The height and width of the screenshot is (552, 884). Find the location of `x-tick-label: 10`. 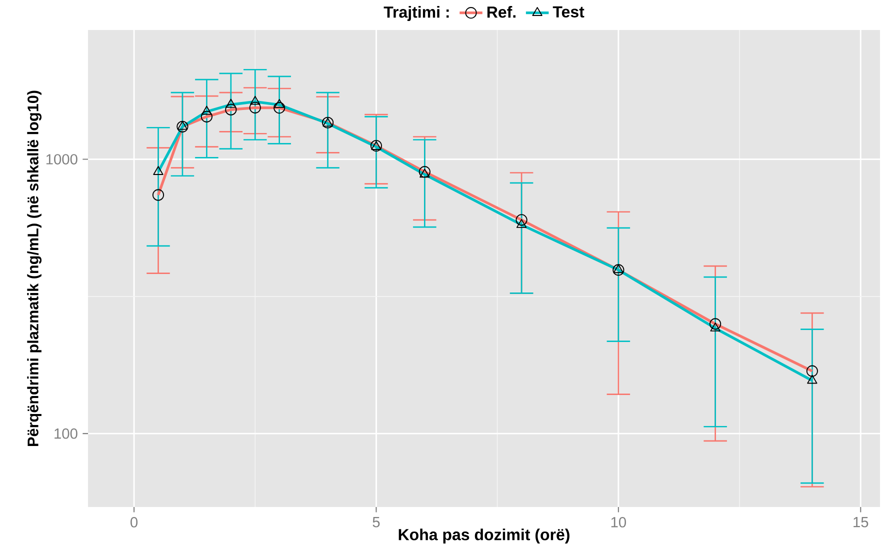

x-tick-label: 10 is located at coordinates (618, 522).